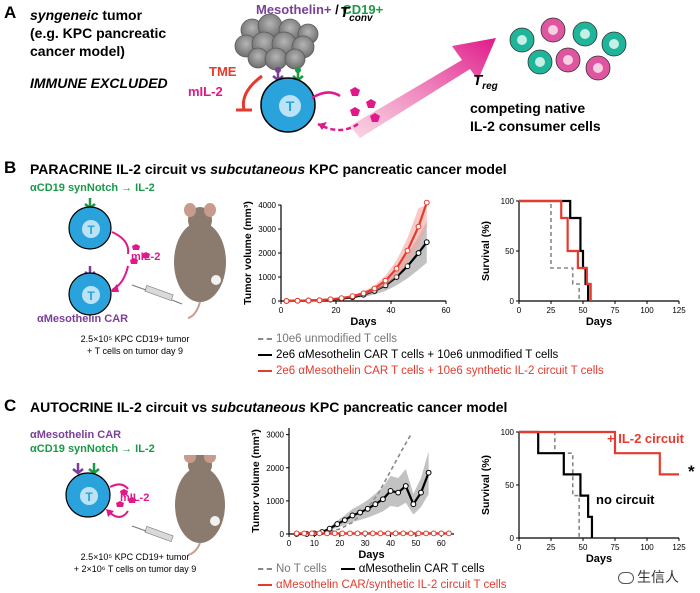 Image resolution: width=700 pixels, height=593 pixels. I want to click on panel-b-survival-chart: 0 25 50 75 100 125 0 50 100 Days Survival (%), so click(583, 262).